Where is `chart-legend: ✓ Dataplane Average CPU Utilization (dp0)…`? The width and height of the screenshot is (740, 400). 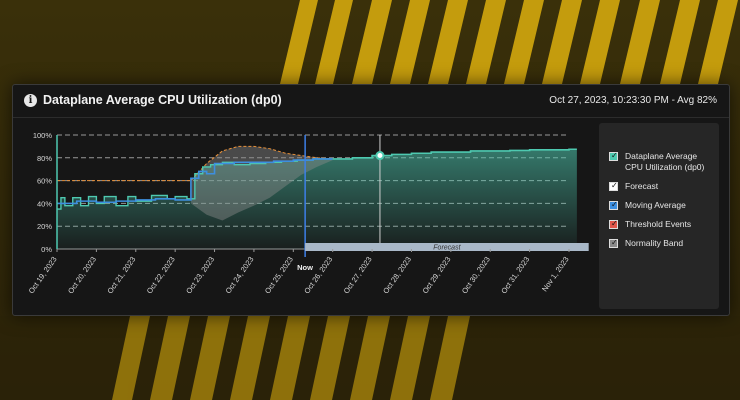 chart-legend: ✓ Dataplane Average CPU Utilization (dp0)… is located at coordinates (659, 216).